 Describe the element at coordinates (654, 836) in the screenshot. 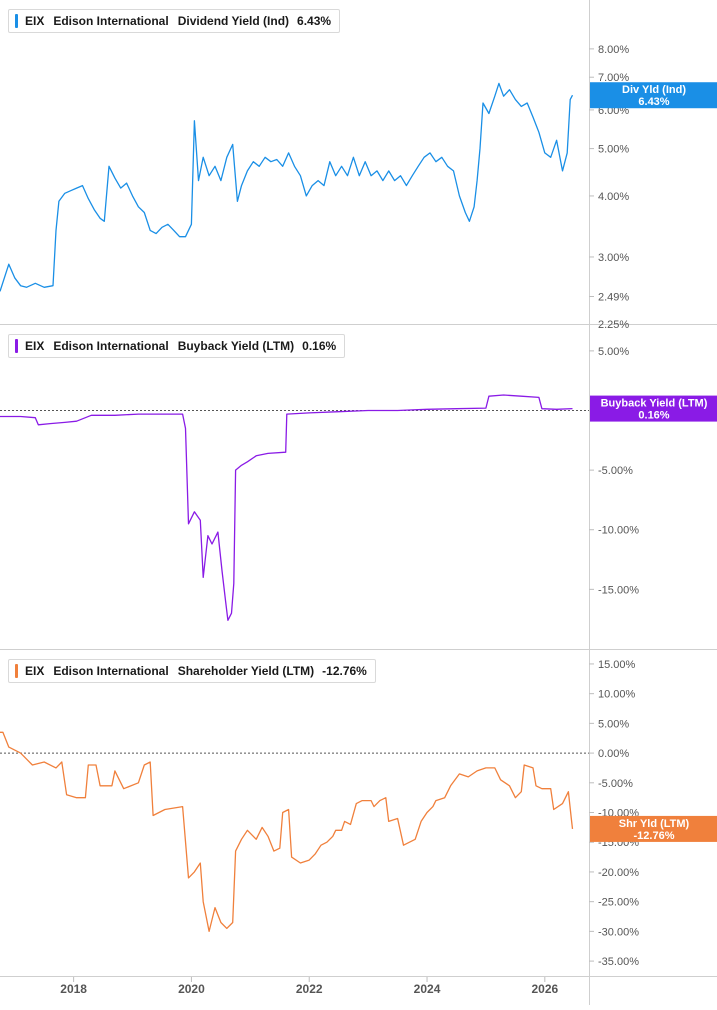

I see `badge-value: -12.76%` at that location.